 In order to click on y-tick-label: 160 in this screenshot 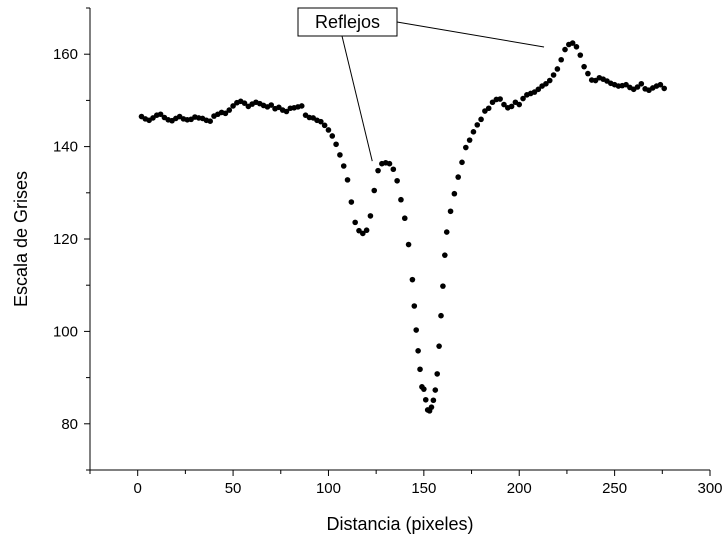, I will do `click(65, 54)`.